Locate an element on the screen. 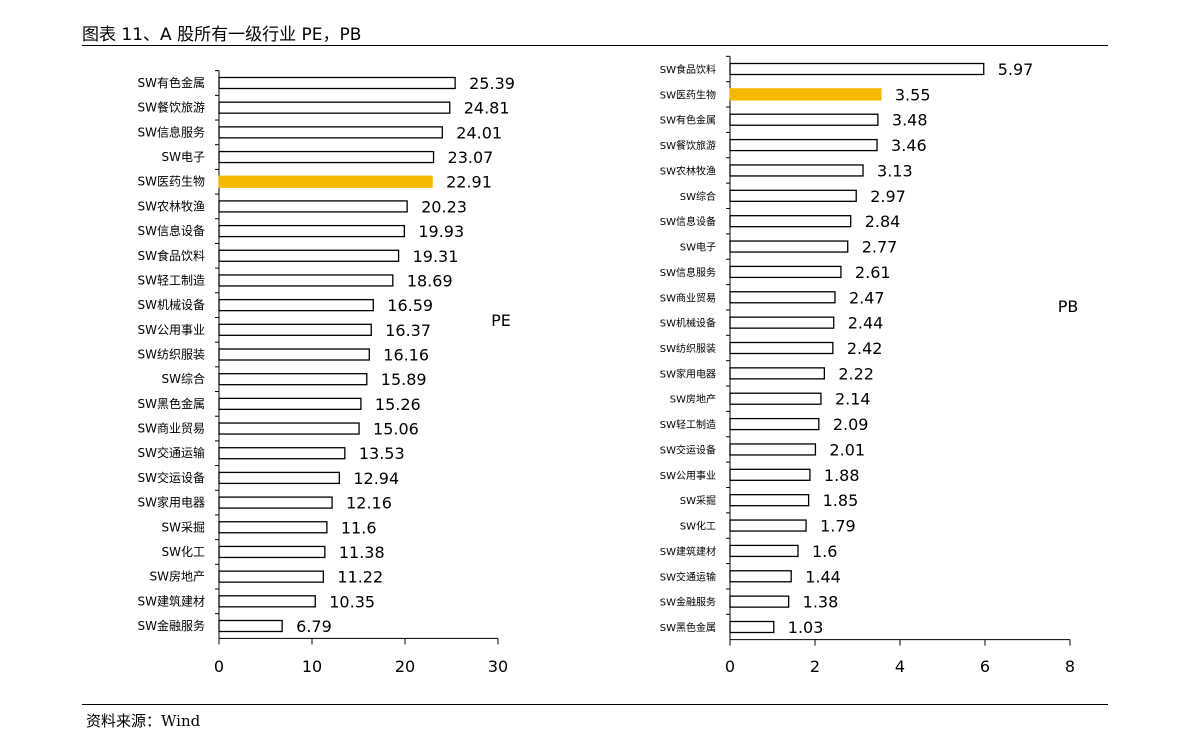  category-label: SW黑色金属 is located at coordinates (688, 627).